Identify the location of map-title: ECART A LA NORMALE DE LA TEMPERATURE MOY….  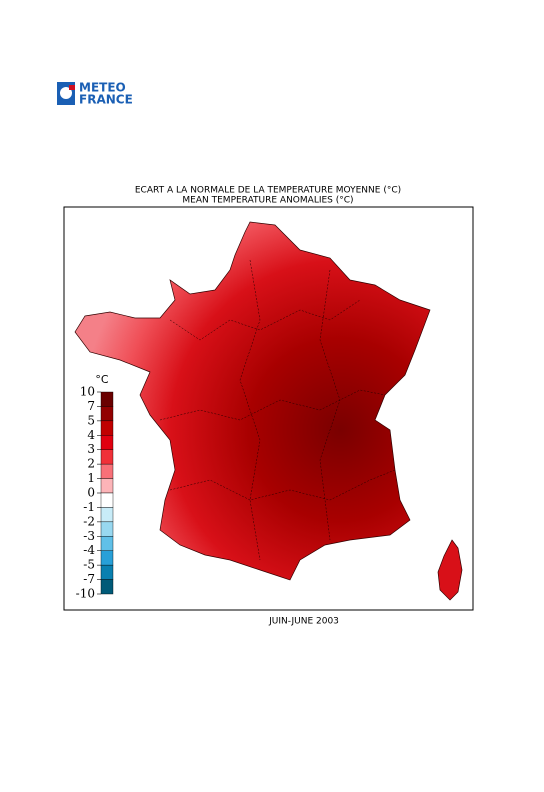
(268, 191).